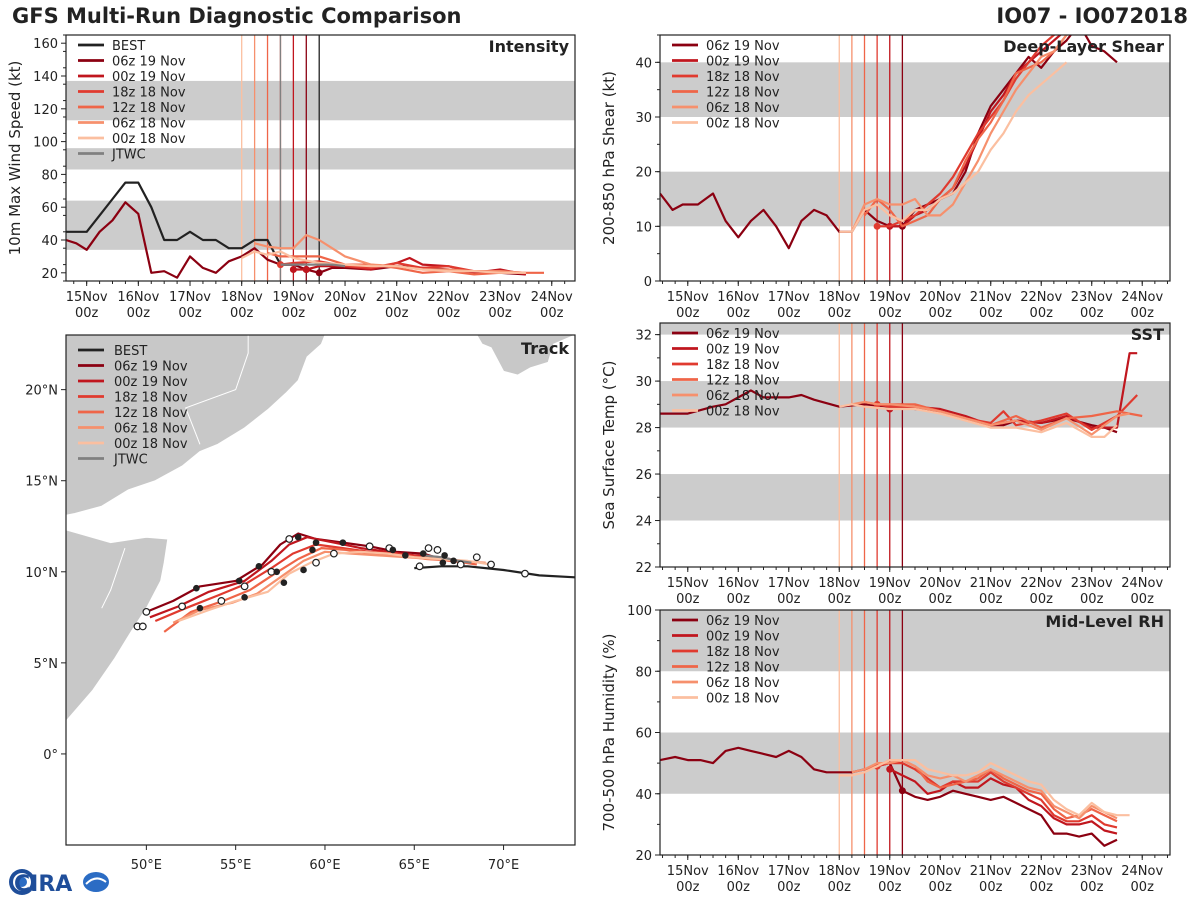 This screenshot has width=1200, height=900. Describe the element at coordinates (688, 297) in the screenshot. I see `shear-xtick-label: 15Nov` at that location.